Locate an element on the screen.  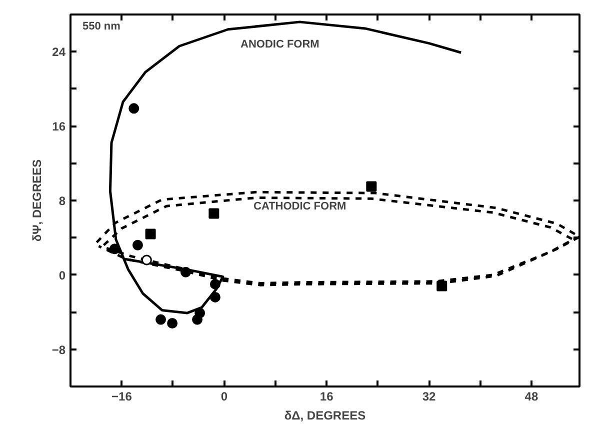
x-axis-title: δΔ, DEGREES is located at coordinates (325, 415).